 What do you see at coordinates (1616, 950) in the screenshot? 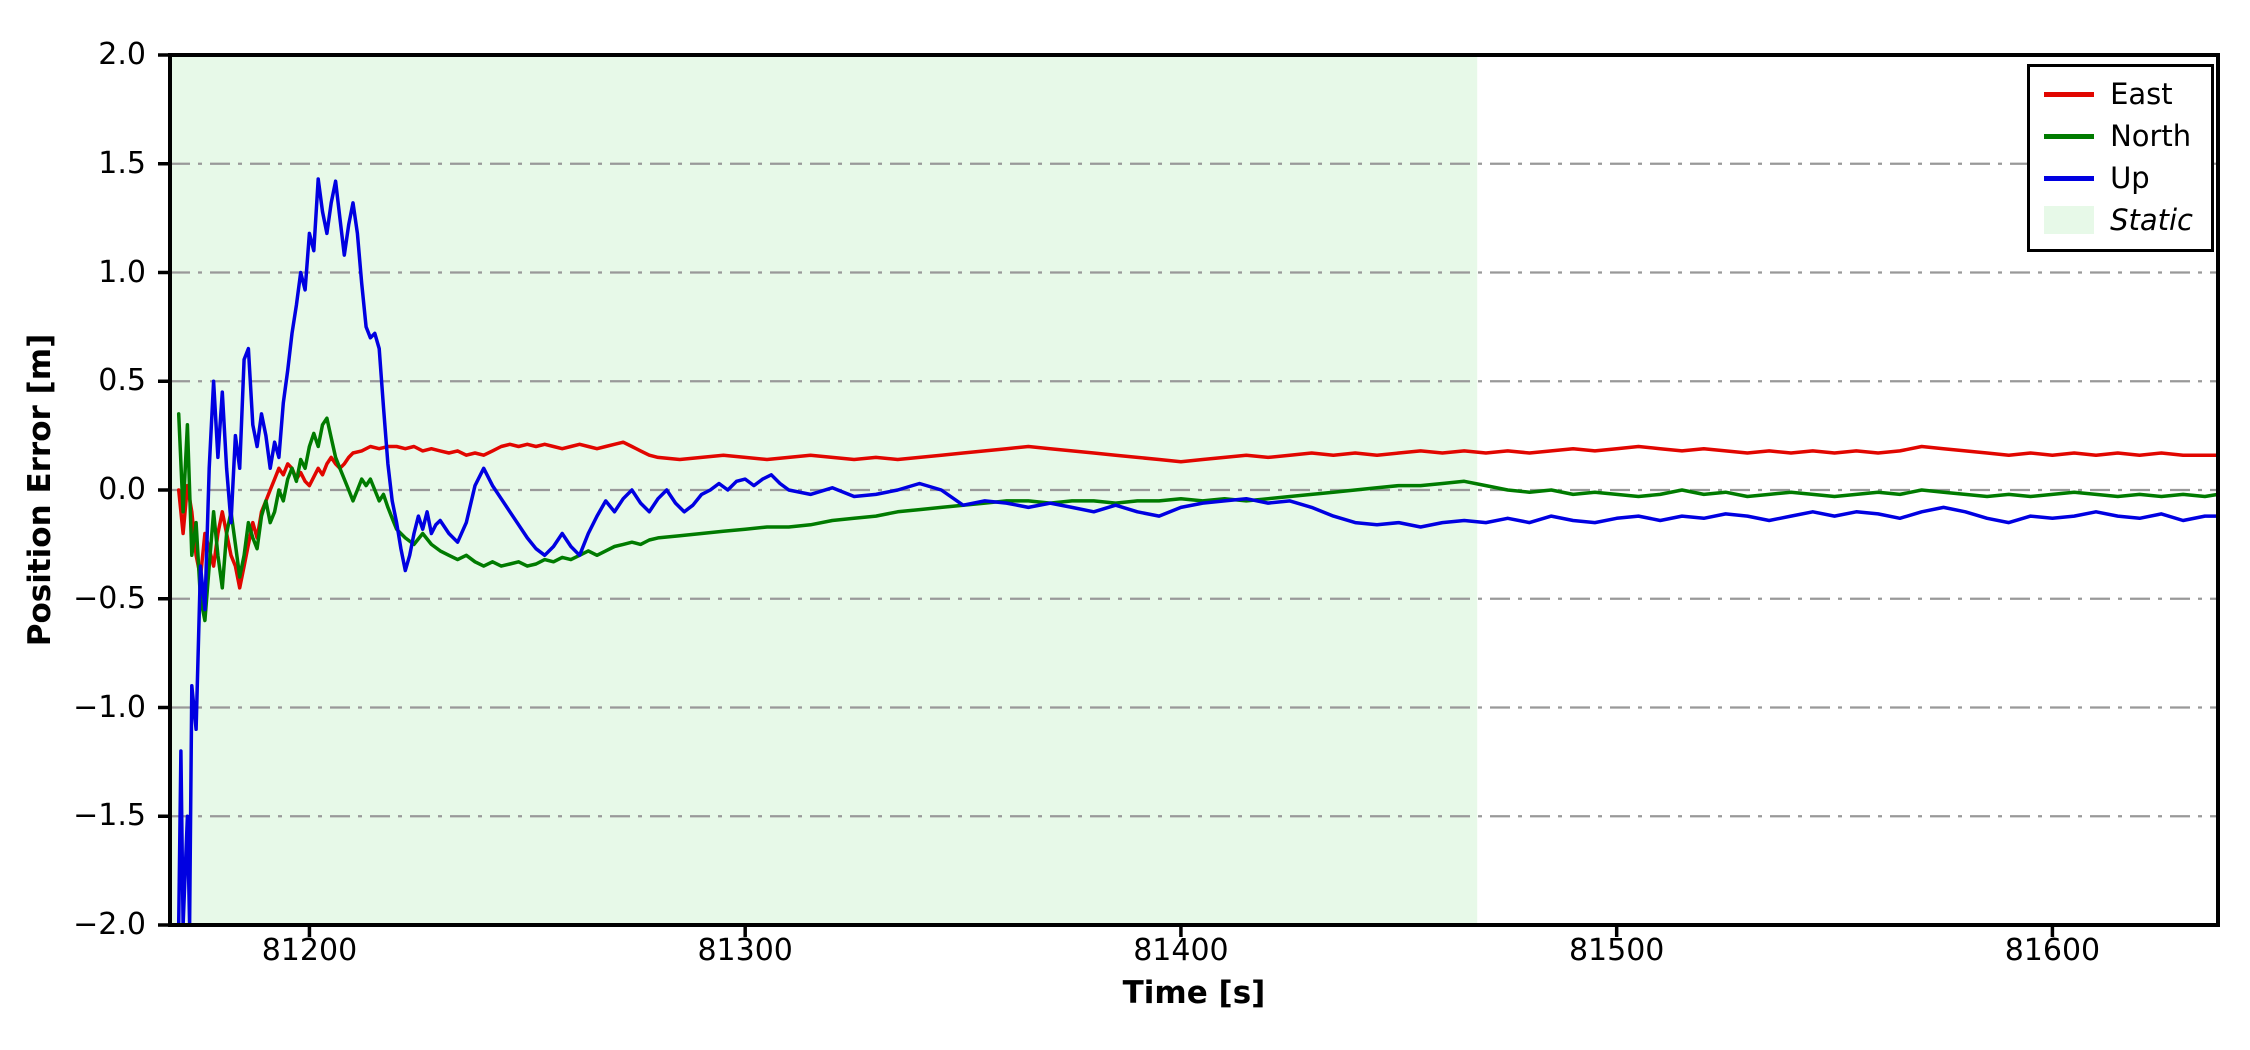
I see `x-tick-label: 81500` at bounding box center [1616, 950].